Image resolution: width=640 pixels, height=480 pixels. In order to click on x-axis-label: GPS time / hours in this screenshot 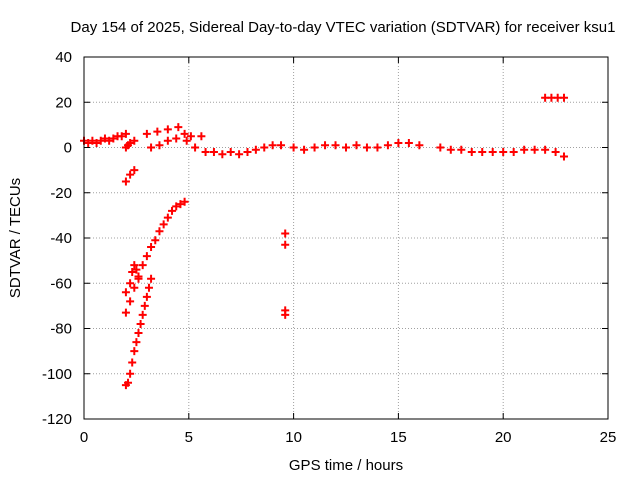, I will do `click(346, 465)`.